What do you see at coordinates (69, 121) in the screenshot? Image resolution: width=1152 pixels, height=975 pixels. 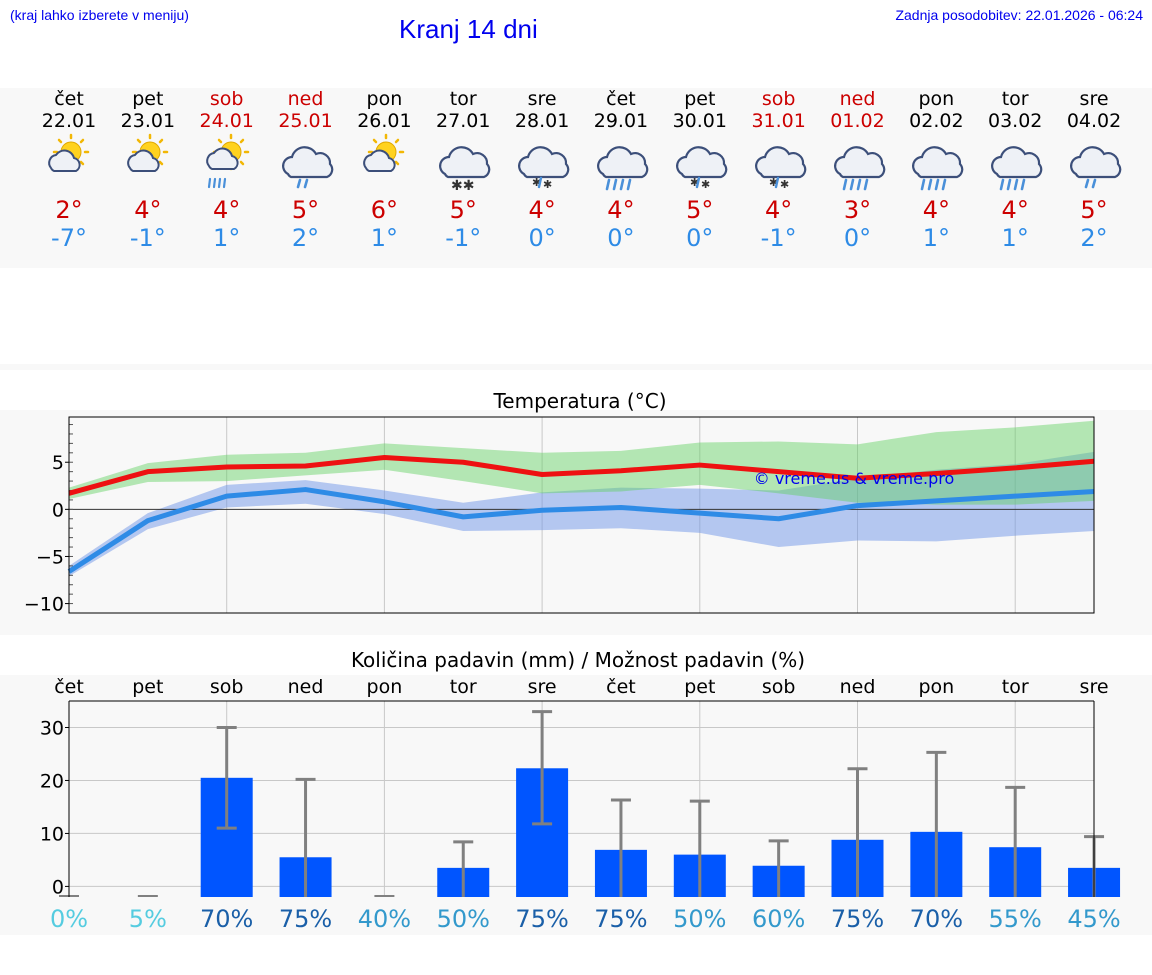 I see `day-date: 22.01` at bounding box center [69, 121].